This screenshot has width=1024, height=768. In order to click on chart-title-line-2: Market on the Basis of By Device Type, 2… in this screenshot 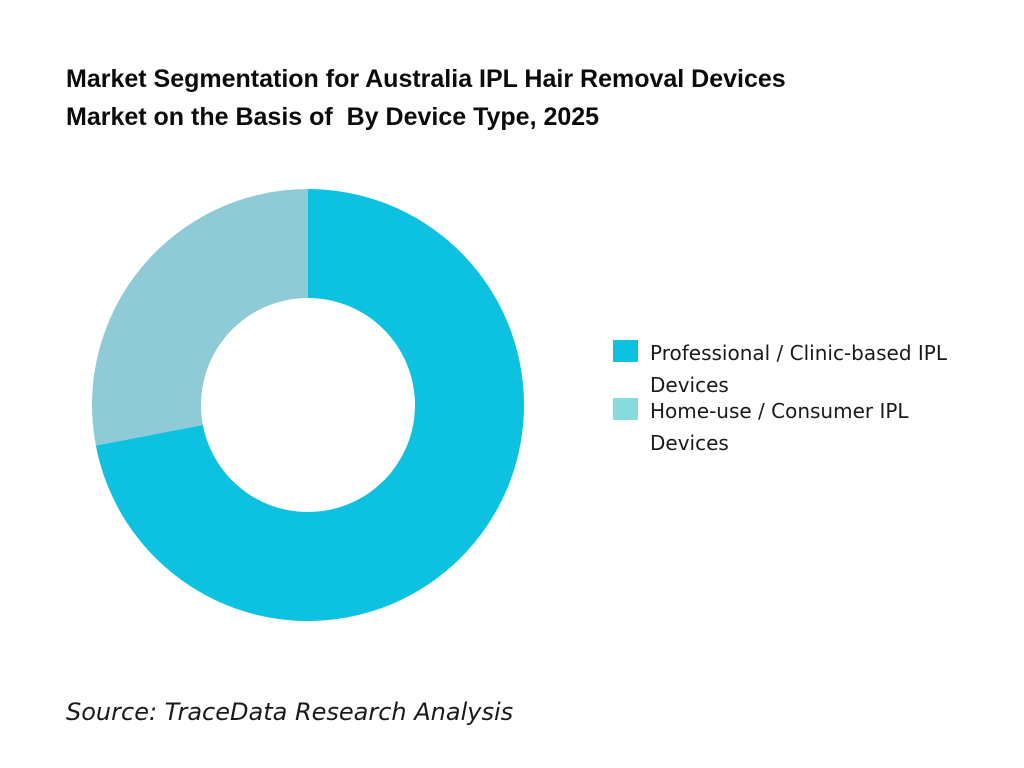, I will do `click(333, 117)`.